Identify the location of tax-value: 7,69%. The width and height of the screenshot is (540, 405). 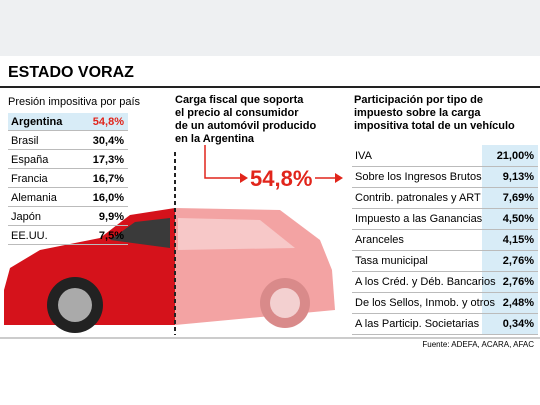
(518, 198).